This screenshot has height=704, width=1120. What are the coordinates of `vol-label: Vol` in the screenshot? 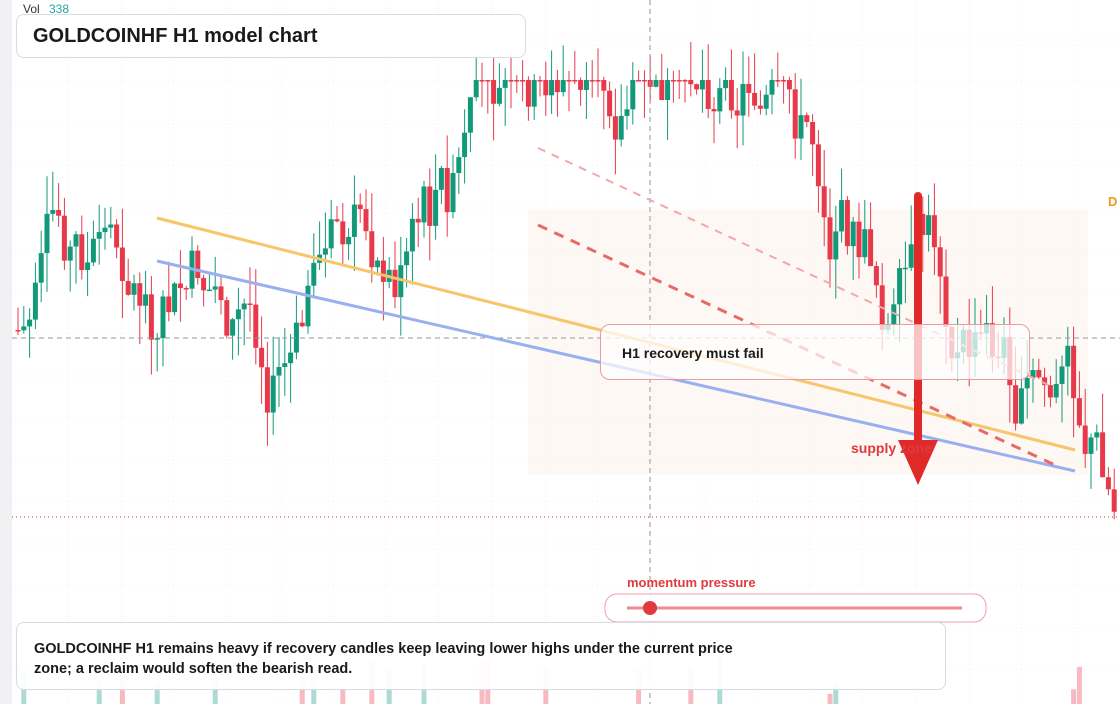 It's located at (31, 9).